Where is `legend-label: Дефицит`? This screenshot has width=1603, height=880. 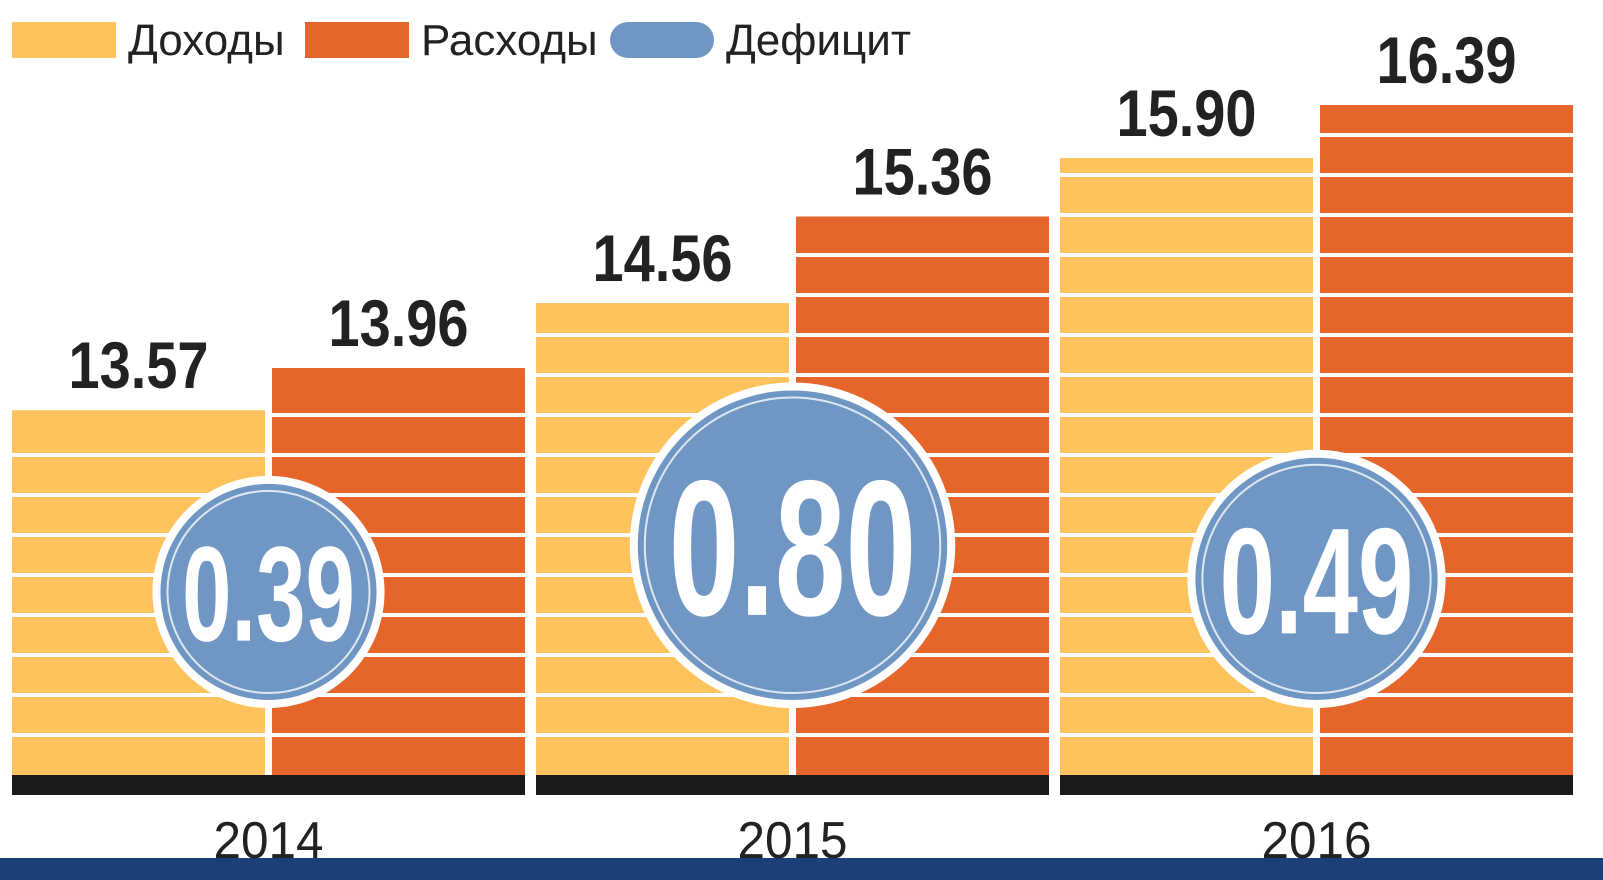
legend-label: Дефицит is located at coordinates (818, 40).